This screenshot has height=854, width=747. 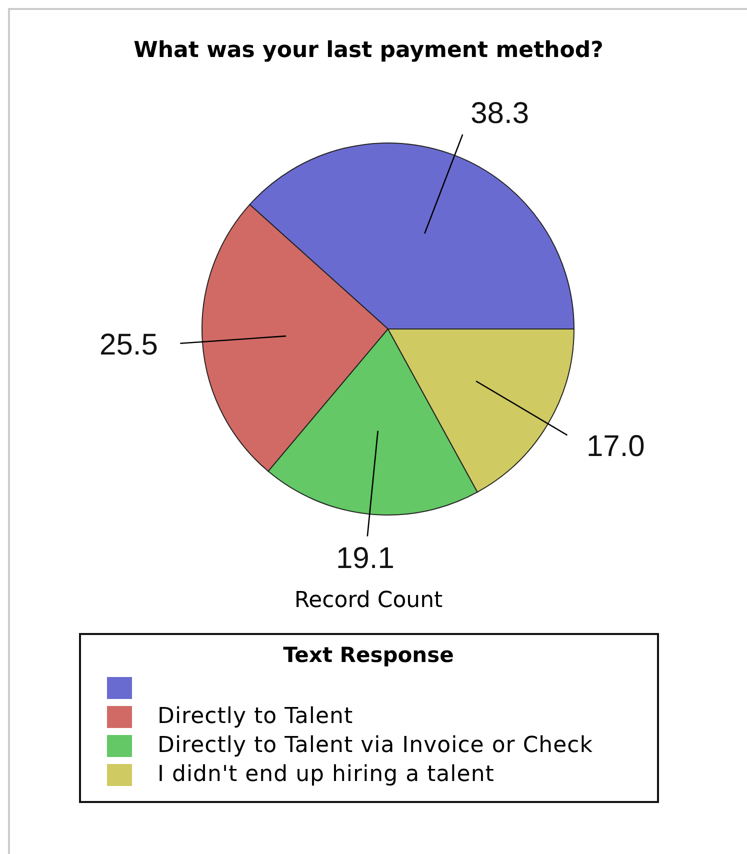 I want to click on chart-title: What was your last payment method?, so click(x=368, y=50).